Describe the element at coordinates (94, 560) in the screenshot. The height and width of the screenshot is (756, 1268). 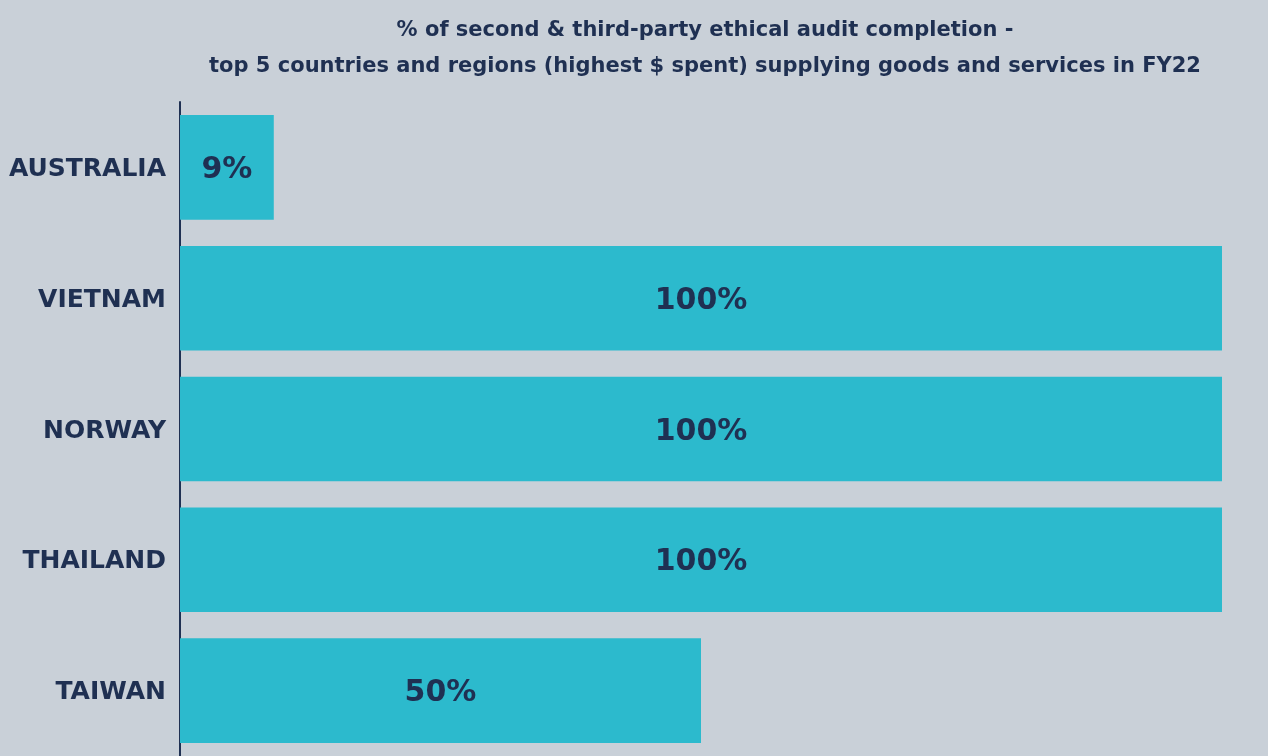
I see `y-tick-label: THAILAND` at that location.